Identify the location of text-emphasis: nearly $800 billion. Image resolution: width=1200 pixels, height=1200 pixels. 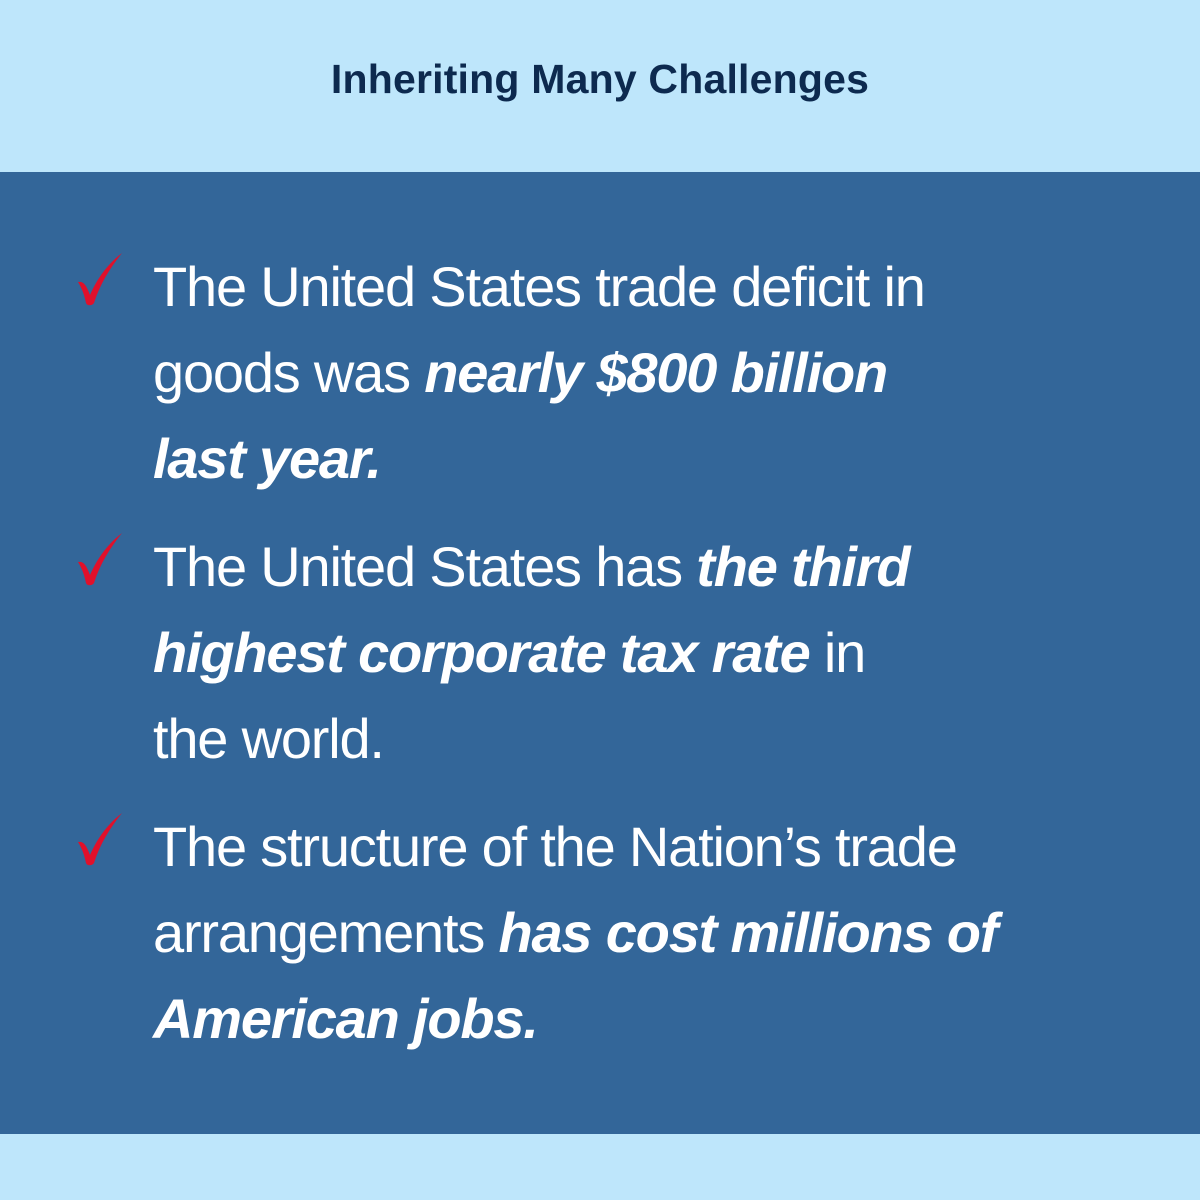
(656, 372).